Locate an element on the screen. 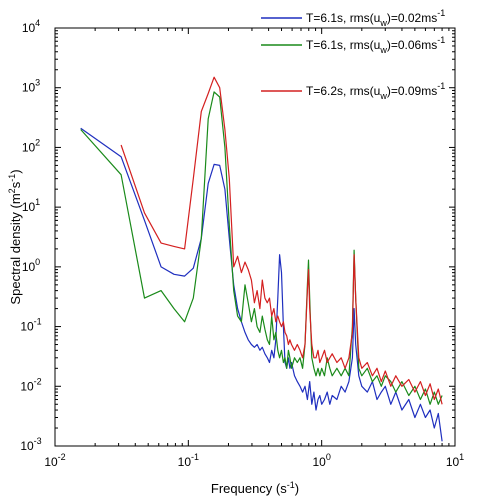 The width and height of the screenshot is (484, 500). y-tick-label: 10⁻³ is located at coordinates (30, 444).